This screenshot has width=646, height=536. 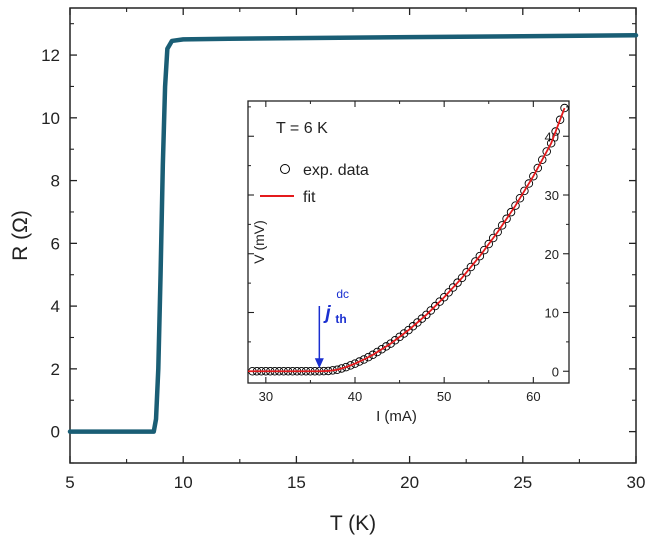 What do you see at coordinates (319, 363) in the screenshot?
I see `threshold-arrow-head` at bounding box center [319, 363].